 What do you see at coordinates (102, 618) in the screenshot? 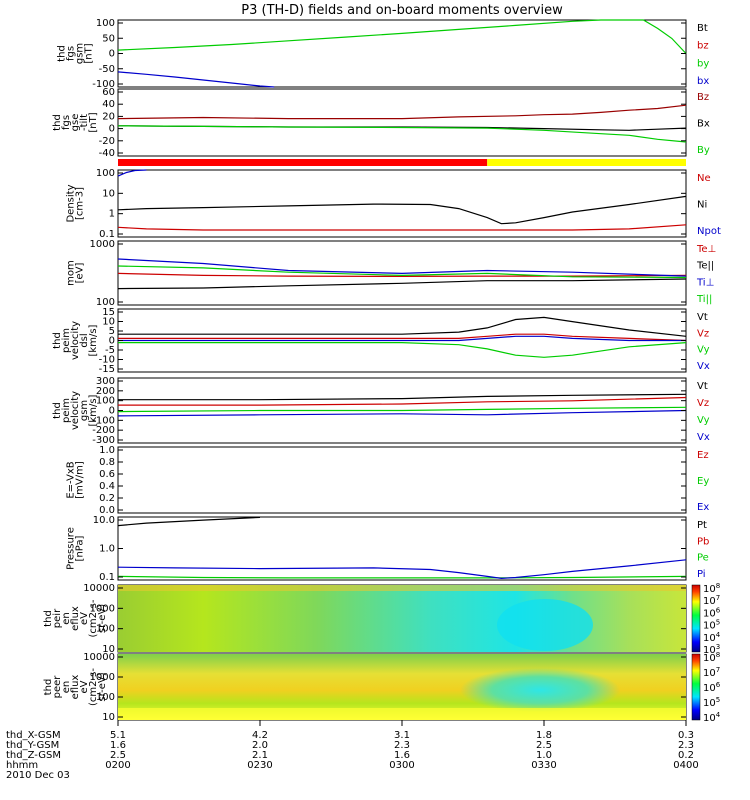
I see `ion_spec-ylabel-line: sr-eV)` at bounding box center [102, 618].